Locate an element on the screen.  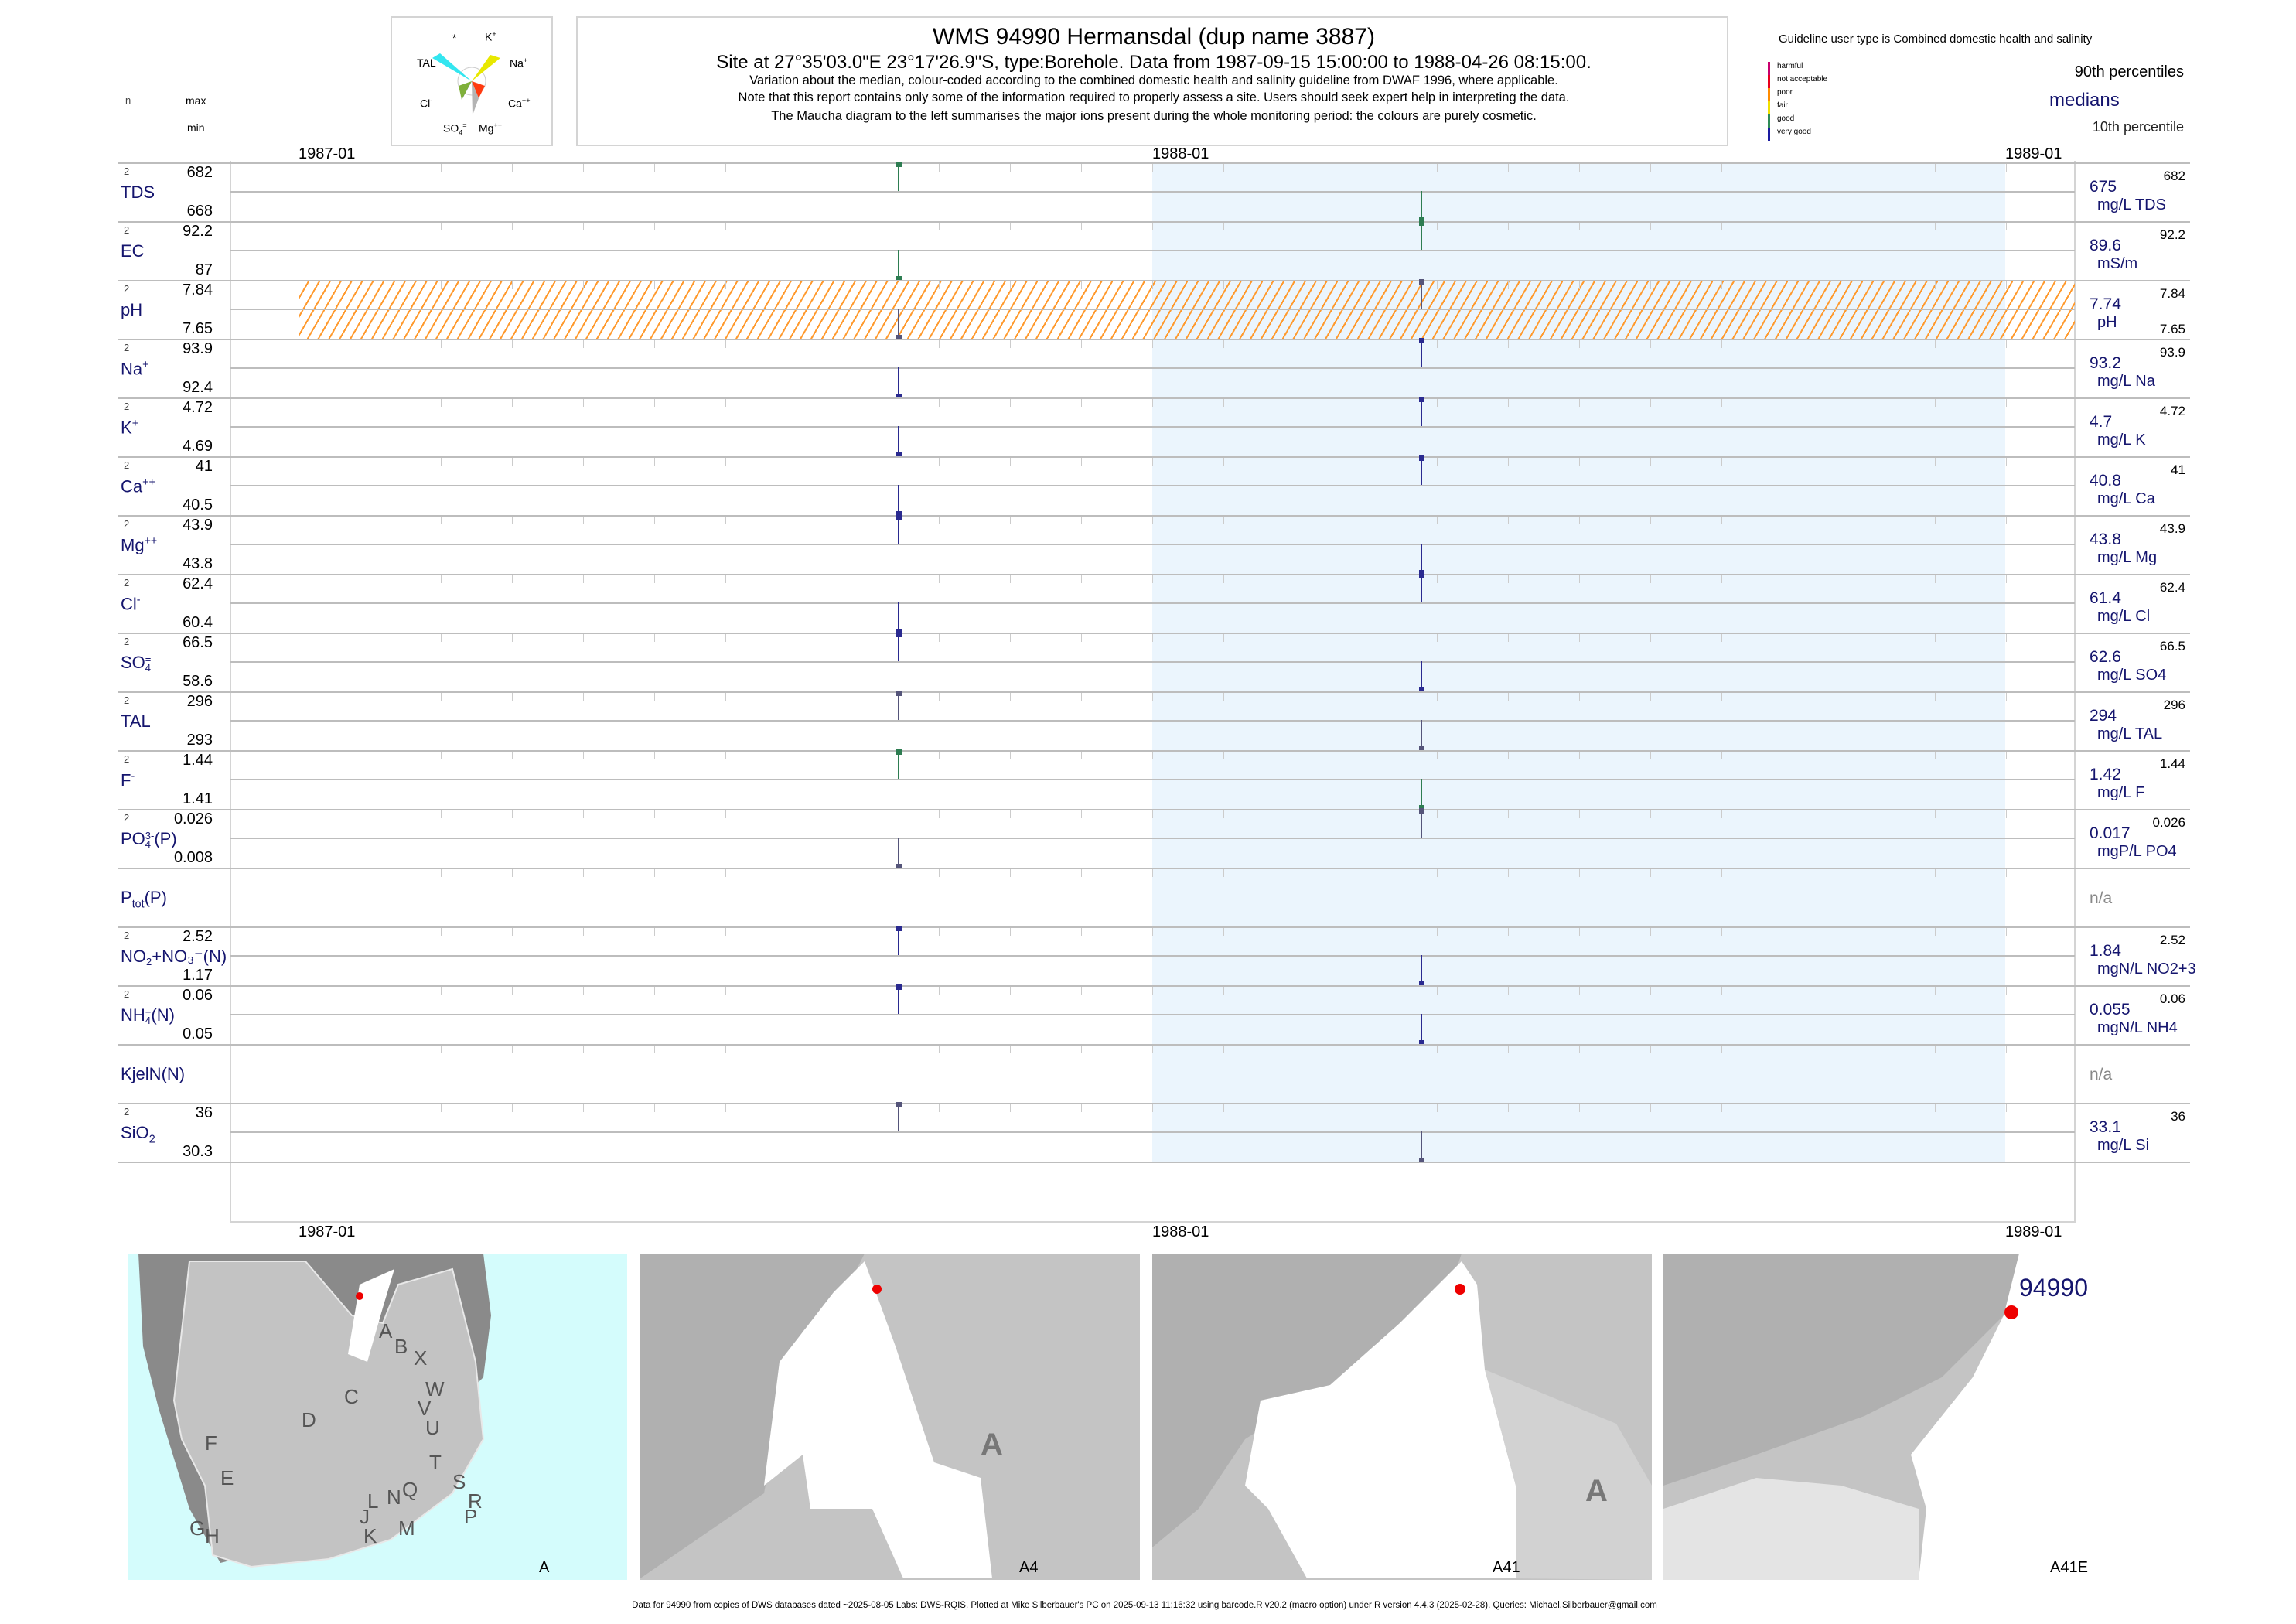
median-value: n/a is located at coordinates (2101, 1074).